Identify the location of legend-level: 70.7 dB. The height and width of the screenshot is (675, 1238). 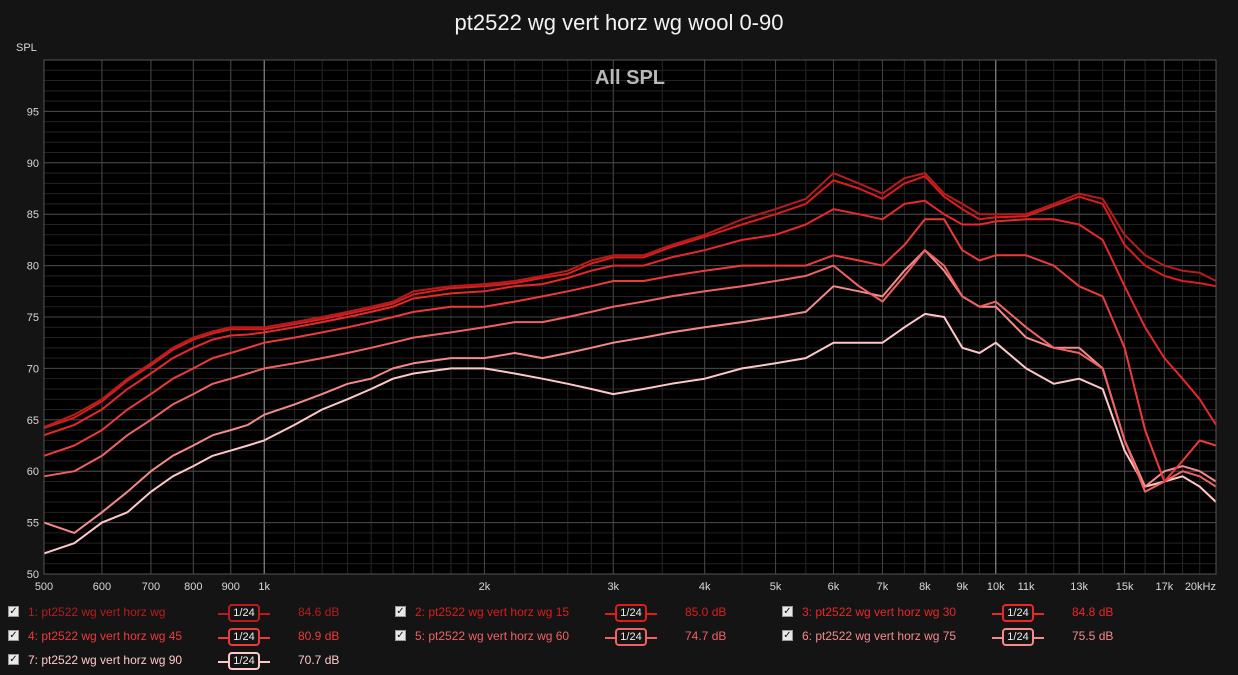
(319, 660).